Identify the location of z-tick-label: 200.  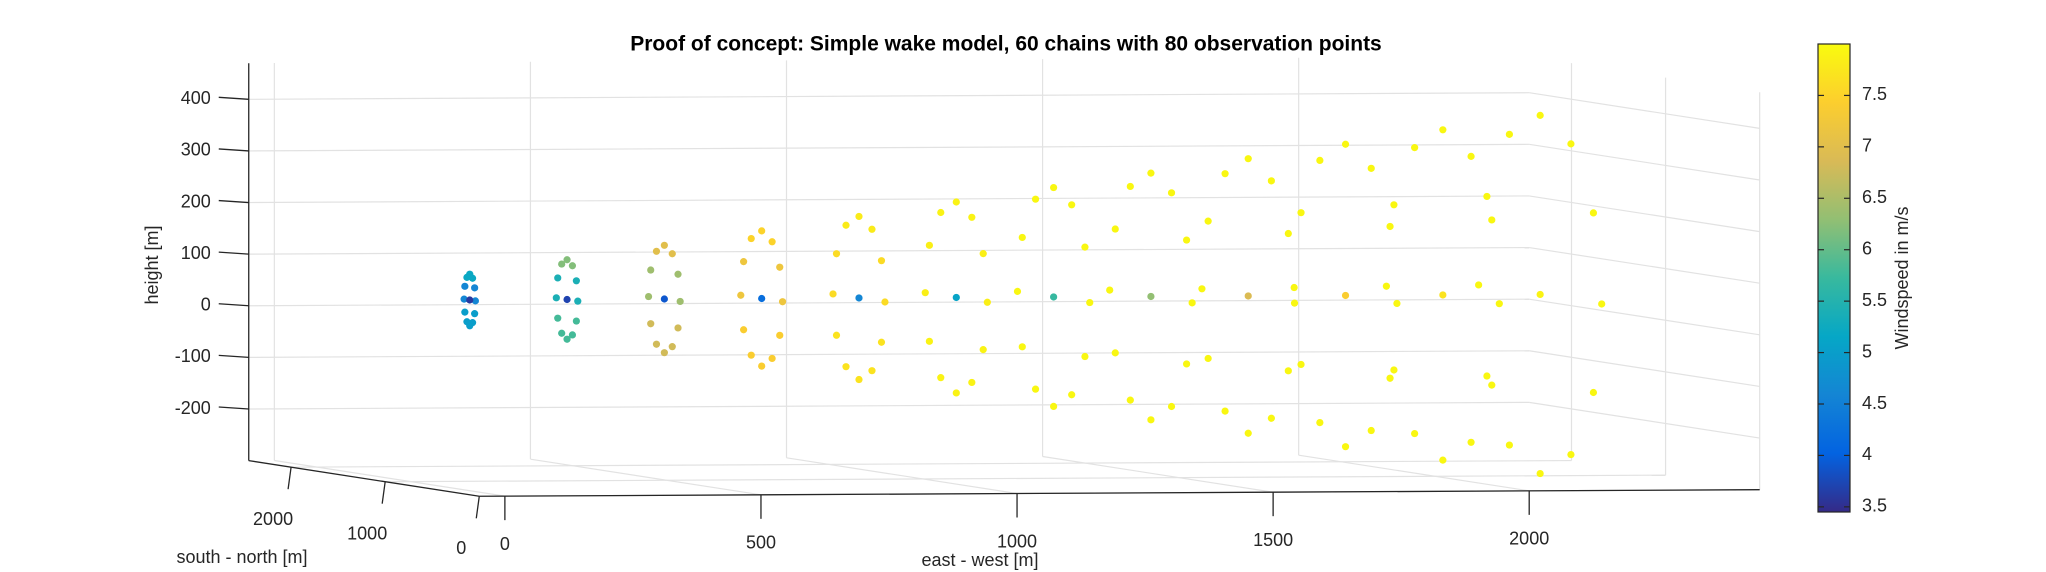
(196, 201).